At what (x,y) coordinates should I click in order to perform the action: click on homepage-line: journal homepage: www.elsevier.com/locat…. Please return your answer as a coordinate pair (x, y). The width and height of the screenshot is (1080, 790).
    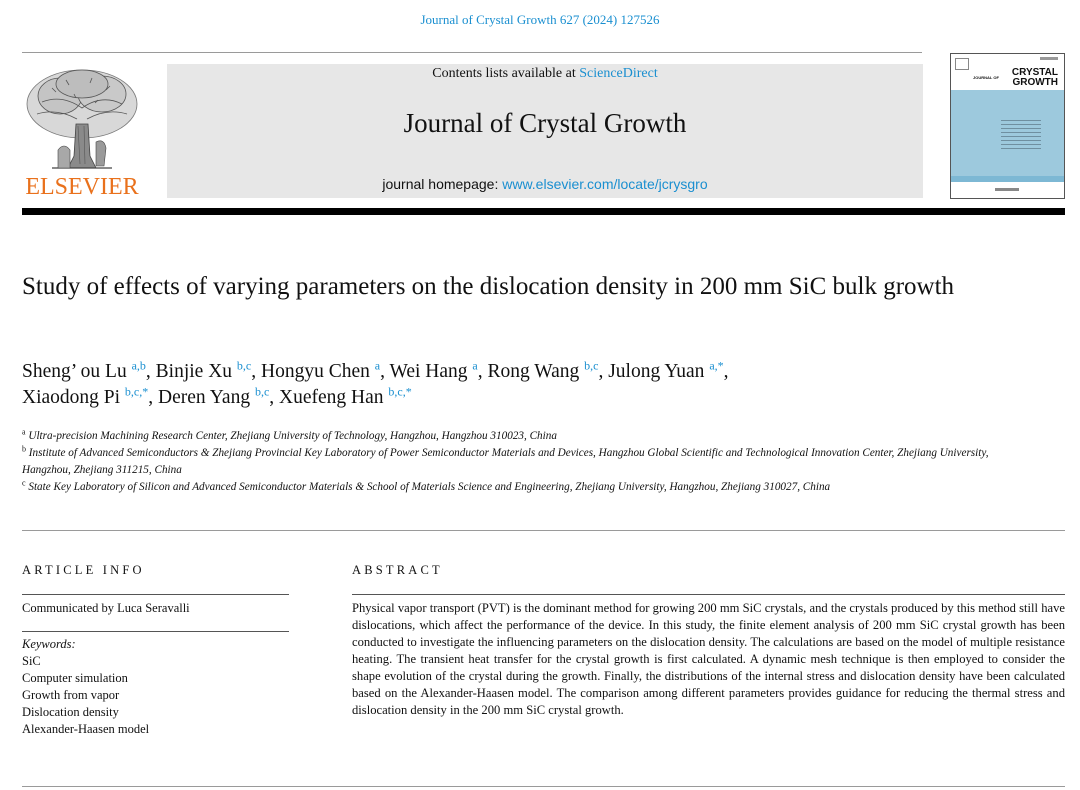
    Looking at the image, I should click on (545, 184).